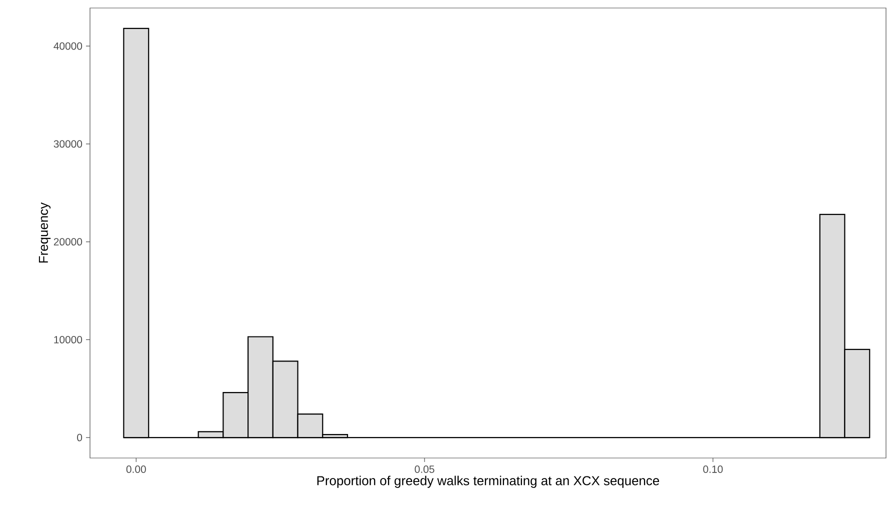 The height and width of the screenshot is (510, 890). I want to click on y-axis-title: Frequency, so click(44, 232).